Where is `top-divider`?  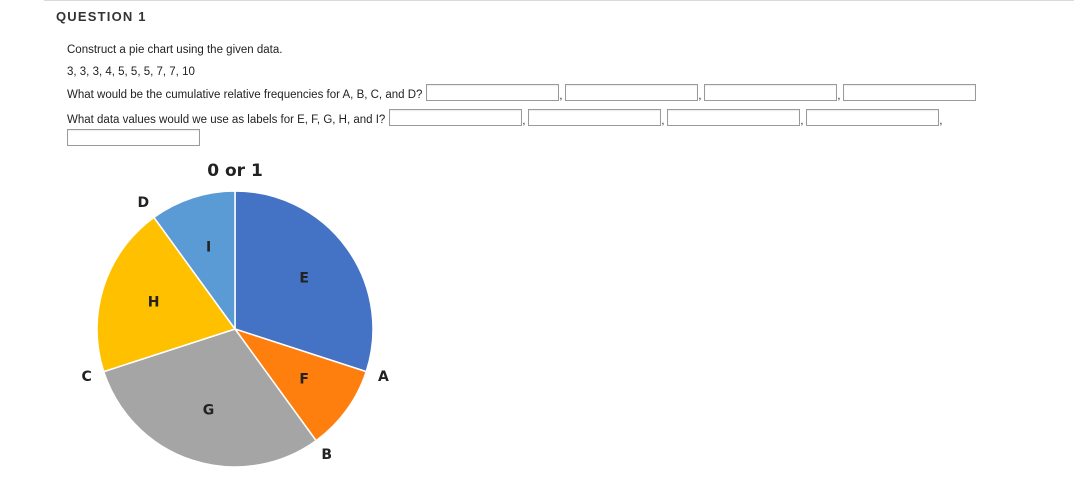
top-divider is located at coordinates (559, 0).